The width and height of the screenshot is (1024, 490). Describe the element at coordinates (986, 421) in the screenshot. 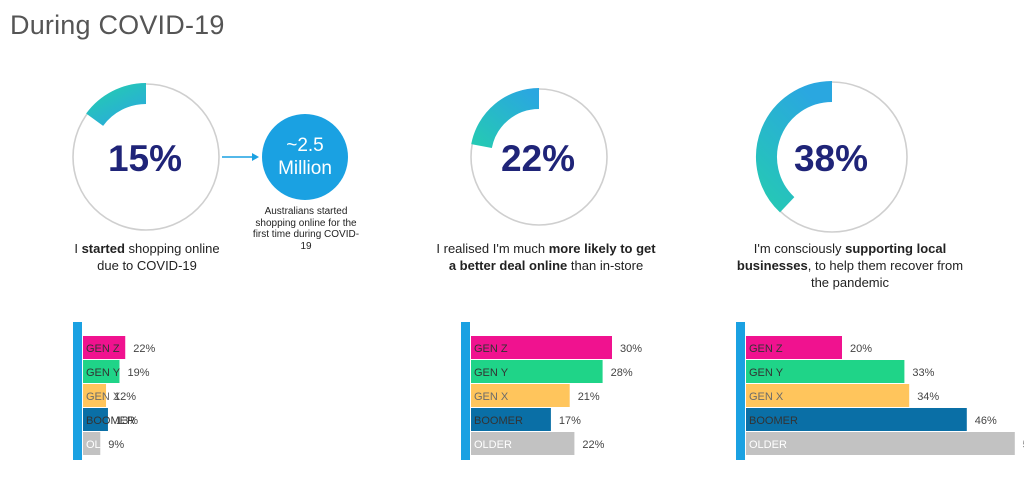

I see `bar-value-label: 46%` at that location.